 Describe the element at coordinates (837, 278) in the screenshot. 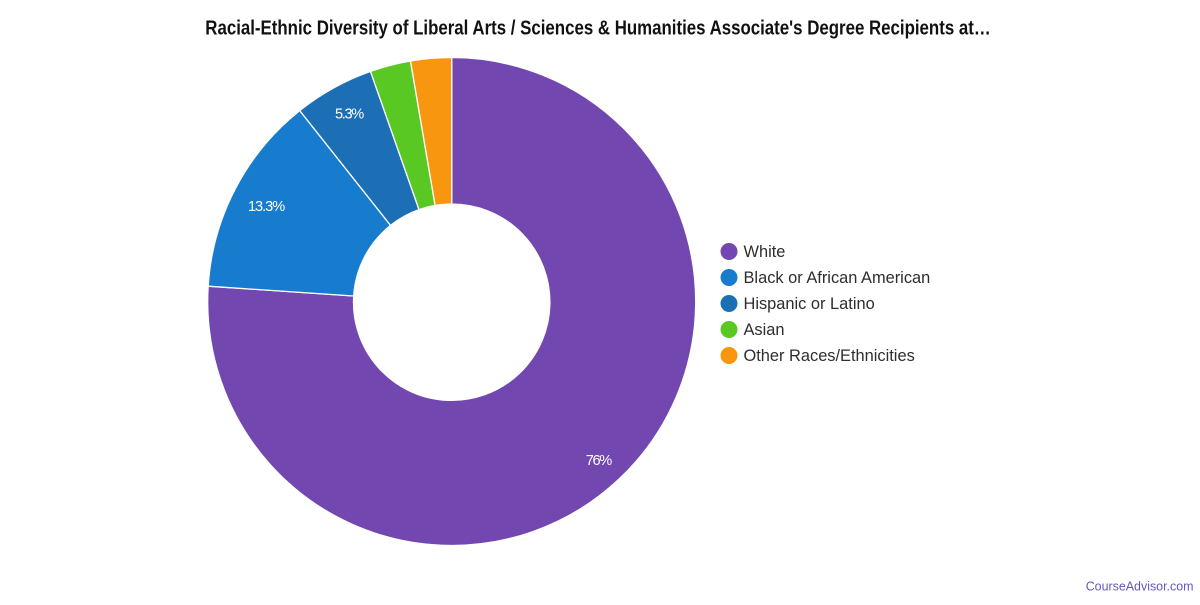

I see `svg-text: Black or African American` at that location.